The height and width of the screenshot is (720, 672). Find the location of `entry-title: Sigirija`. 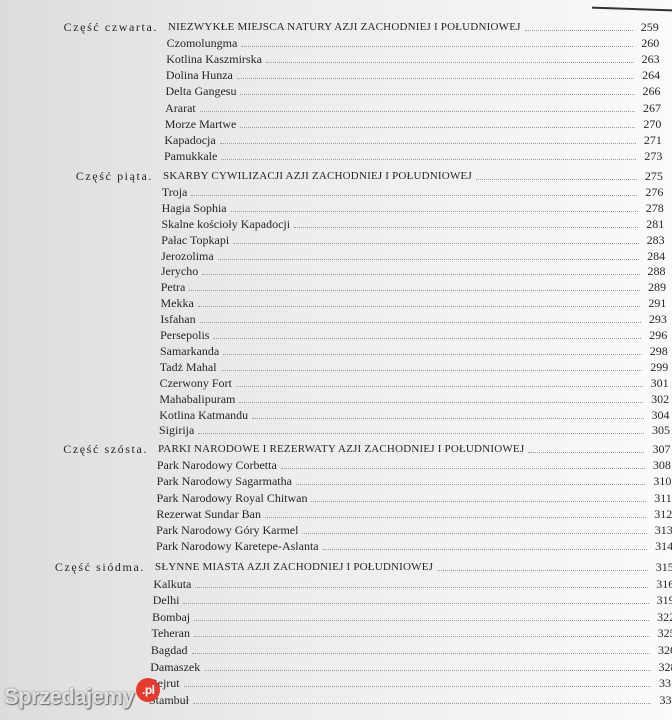

entry-title: Sigirija is located at coordinates (177, 430).